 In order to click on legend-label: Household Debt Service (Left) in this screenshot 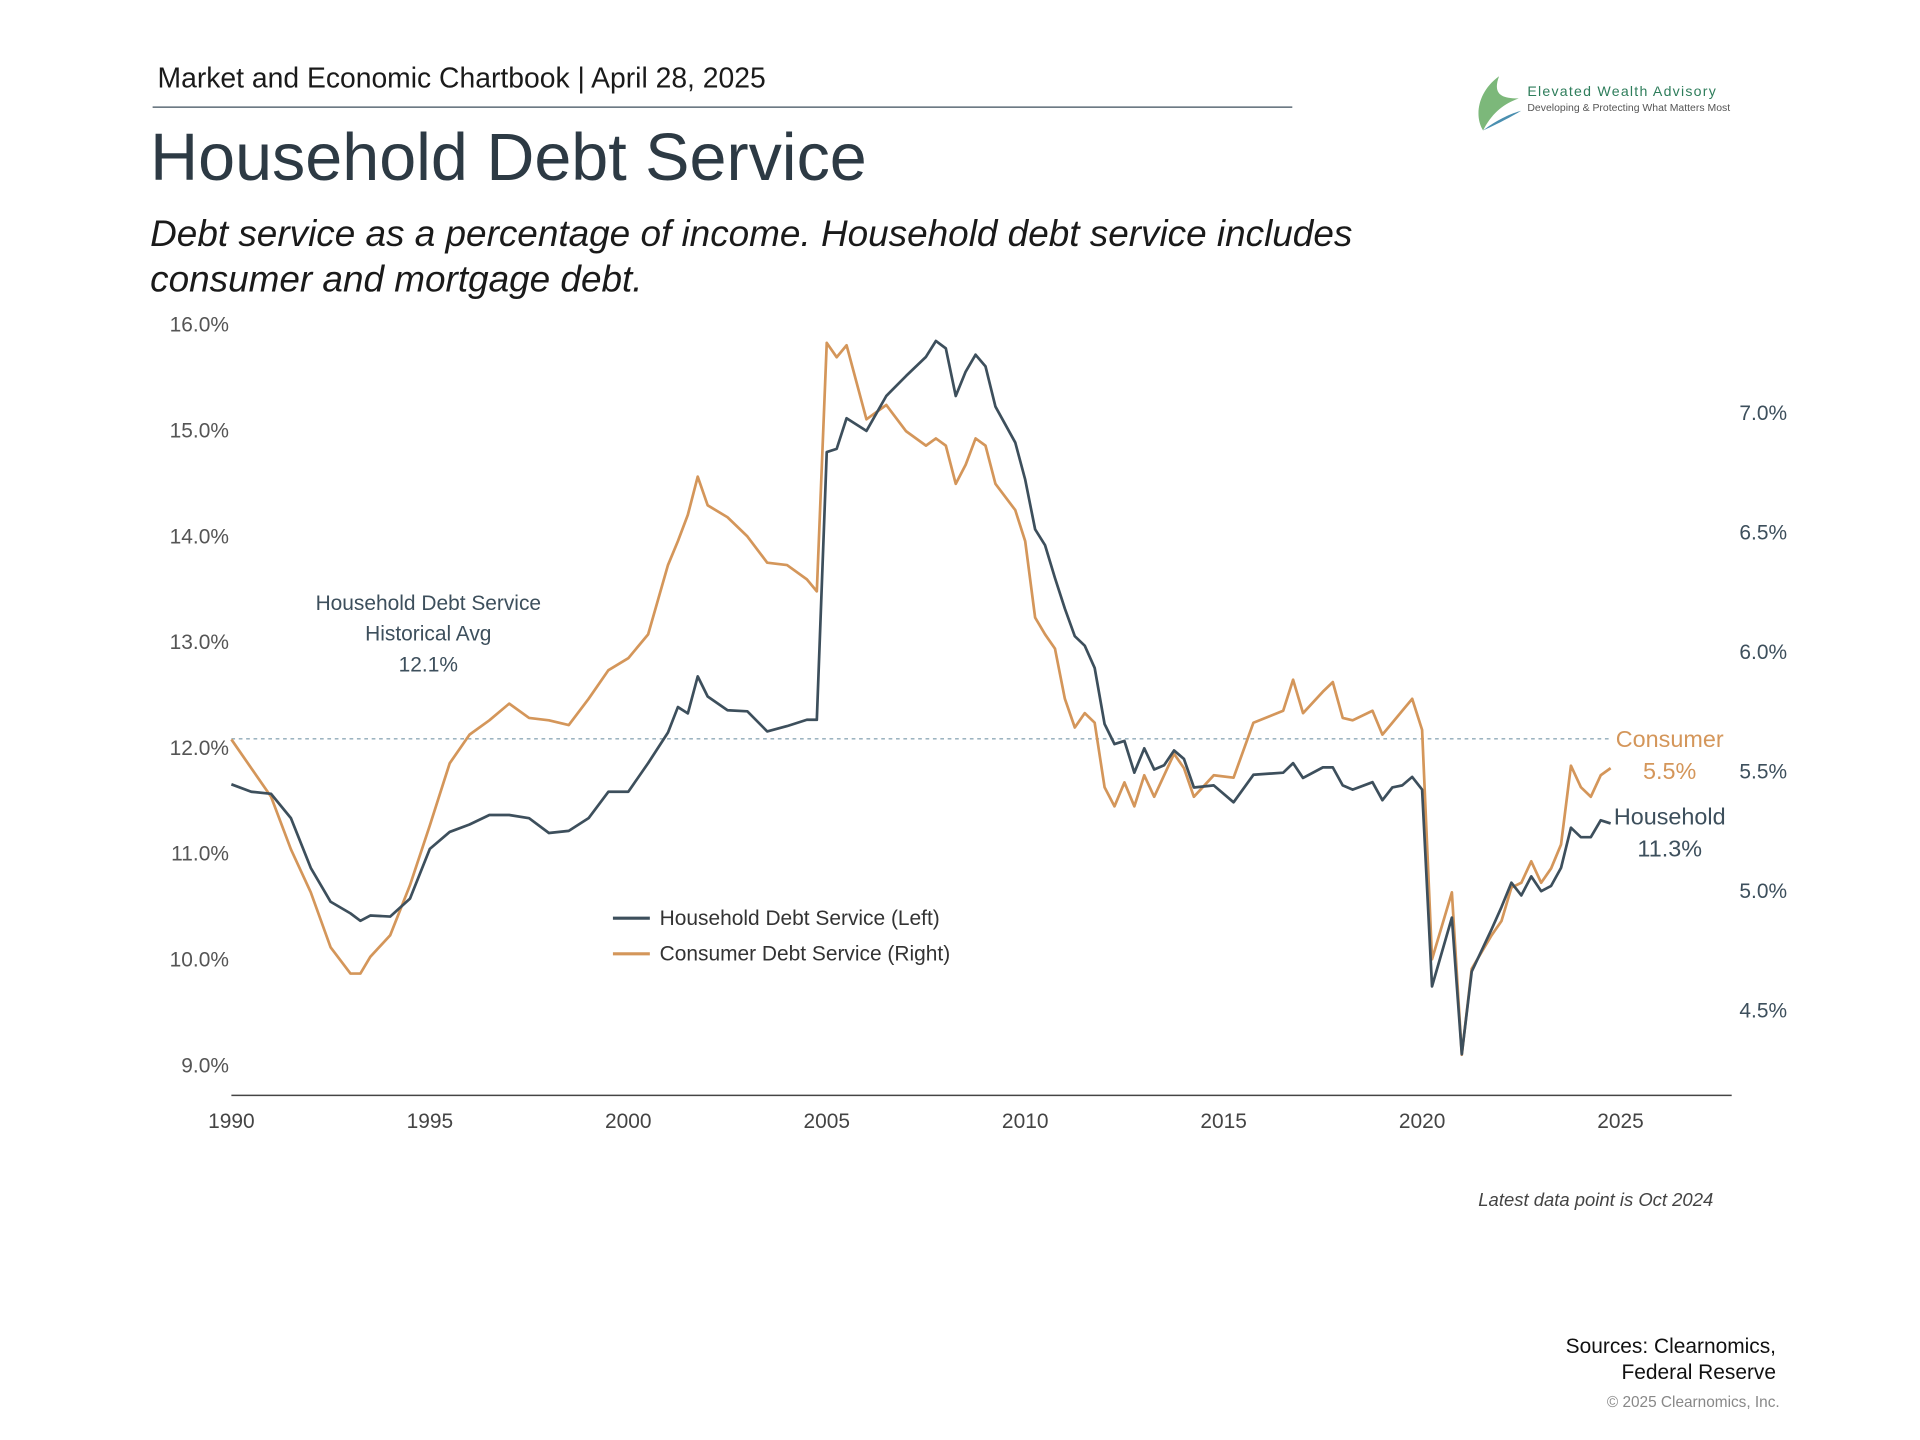, I will do `click(800, 918)`.